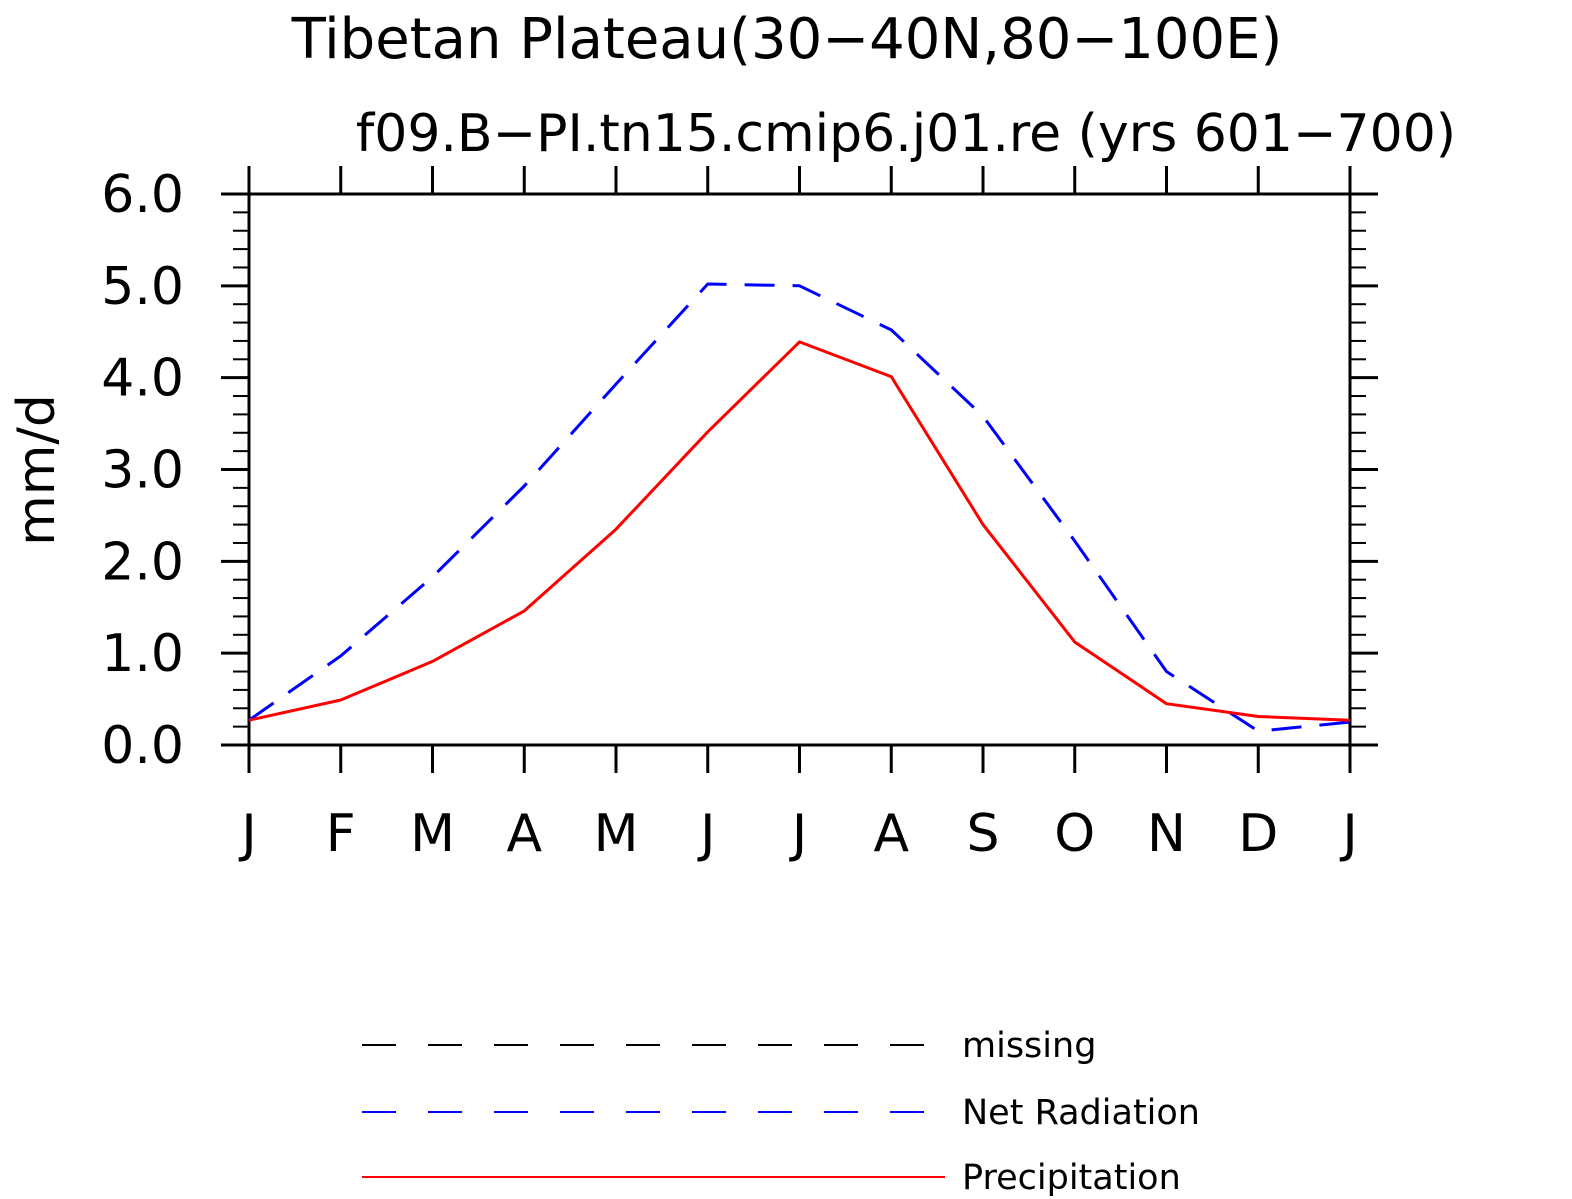  I want to click on y-tick-labels: 0.0 1.0 2.0 3.0 4.0 5.0 6.0, so click(142, 470).